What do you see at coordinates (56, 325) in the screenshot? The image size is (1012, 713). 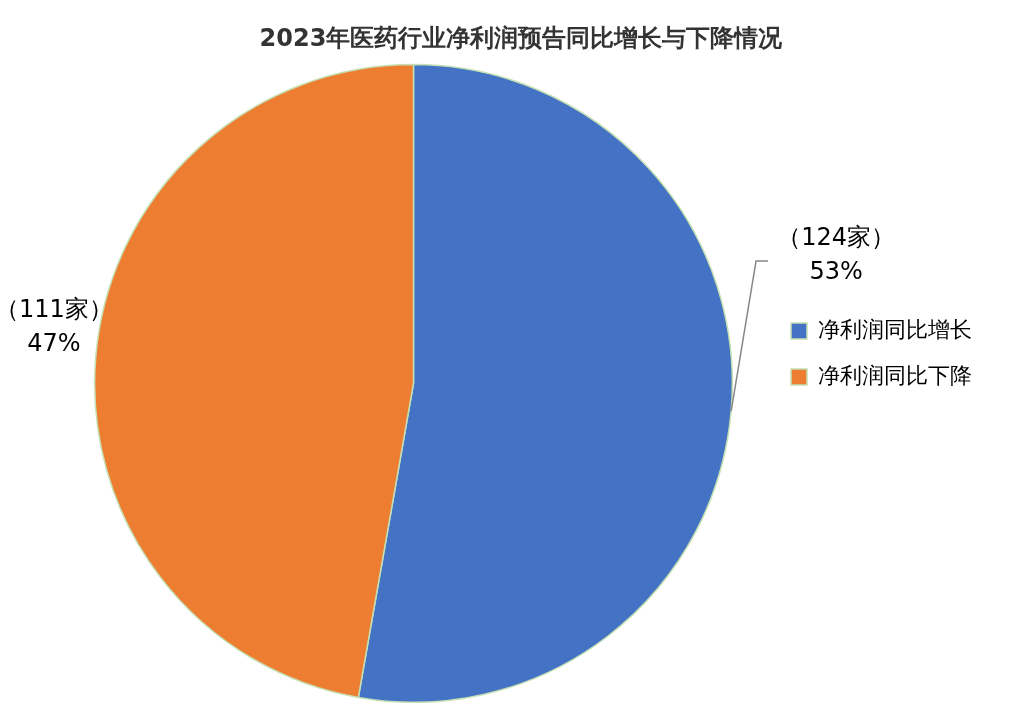 I see `data-label: （111家） 47%` at bounding box center [56, 325].